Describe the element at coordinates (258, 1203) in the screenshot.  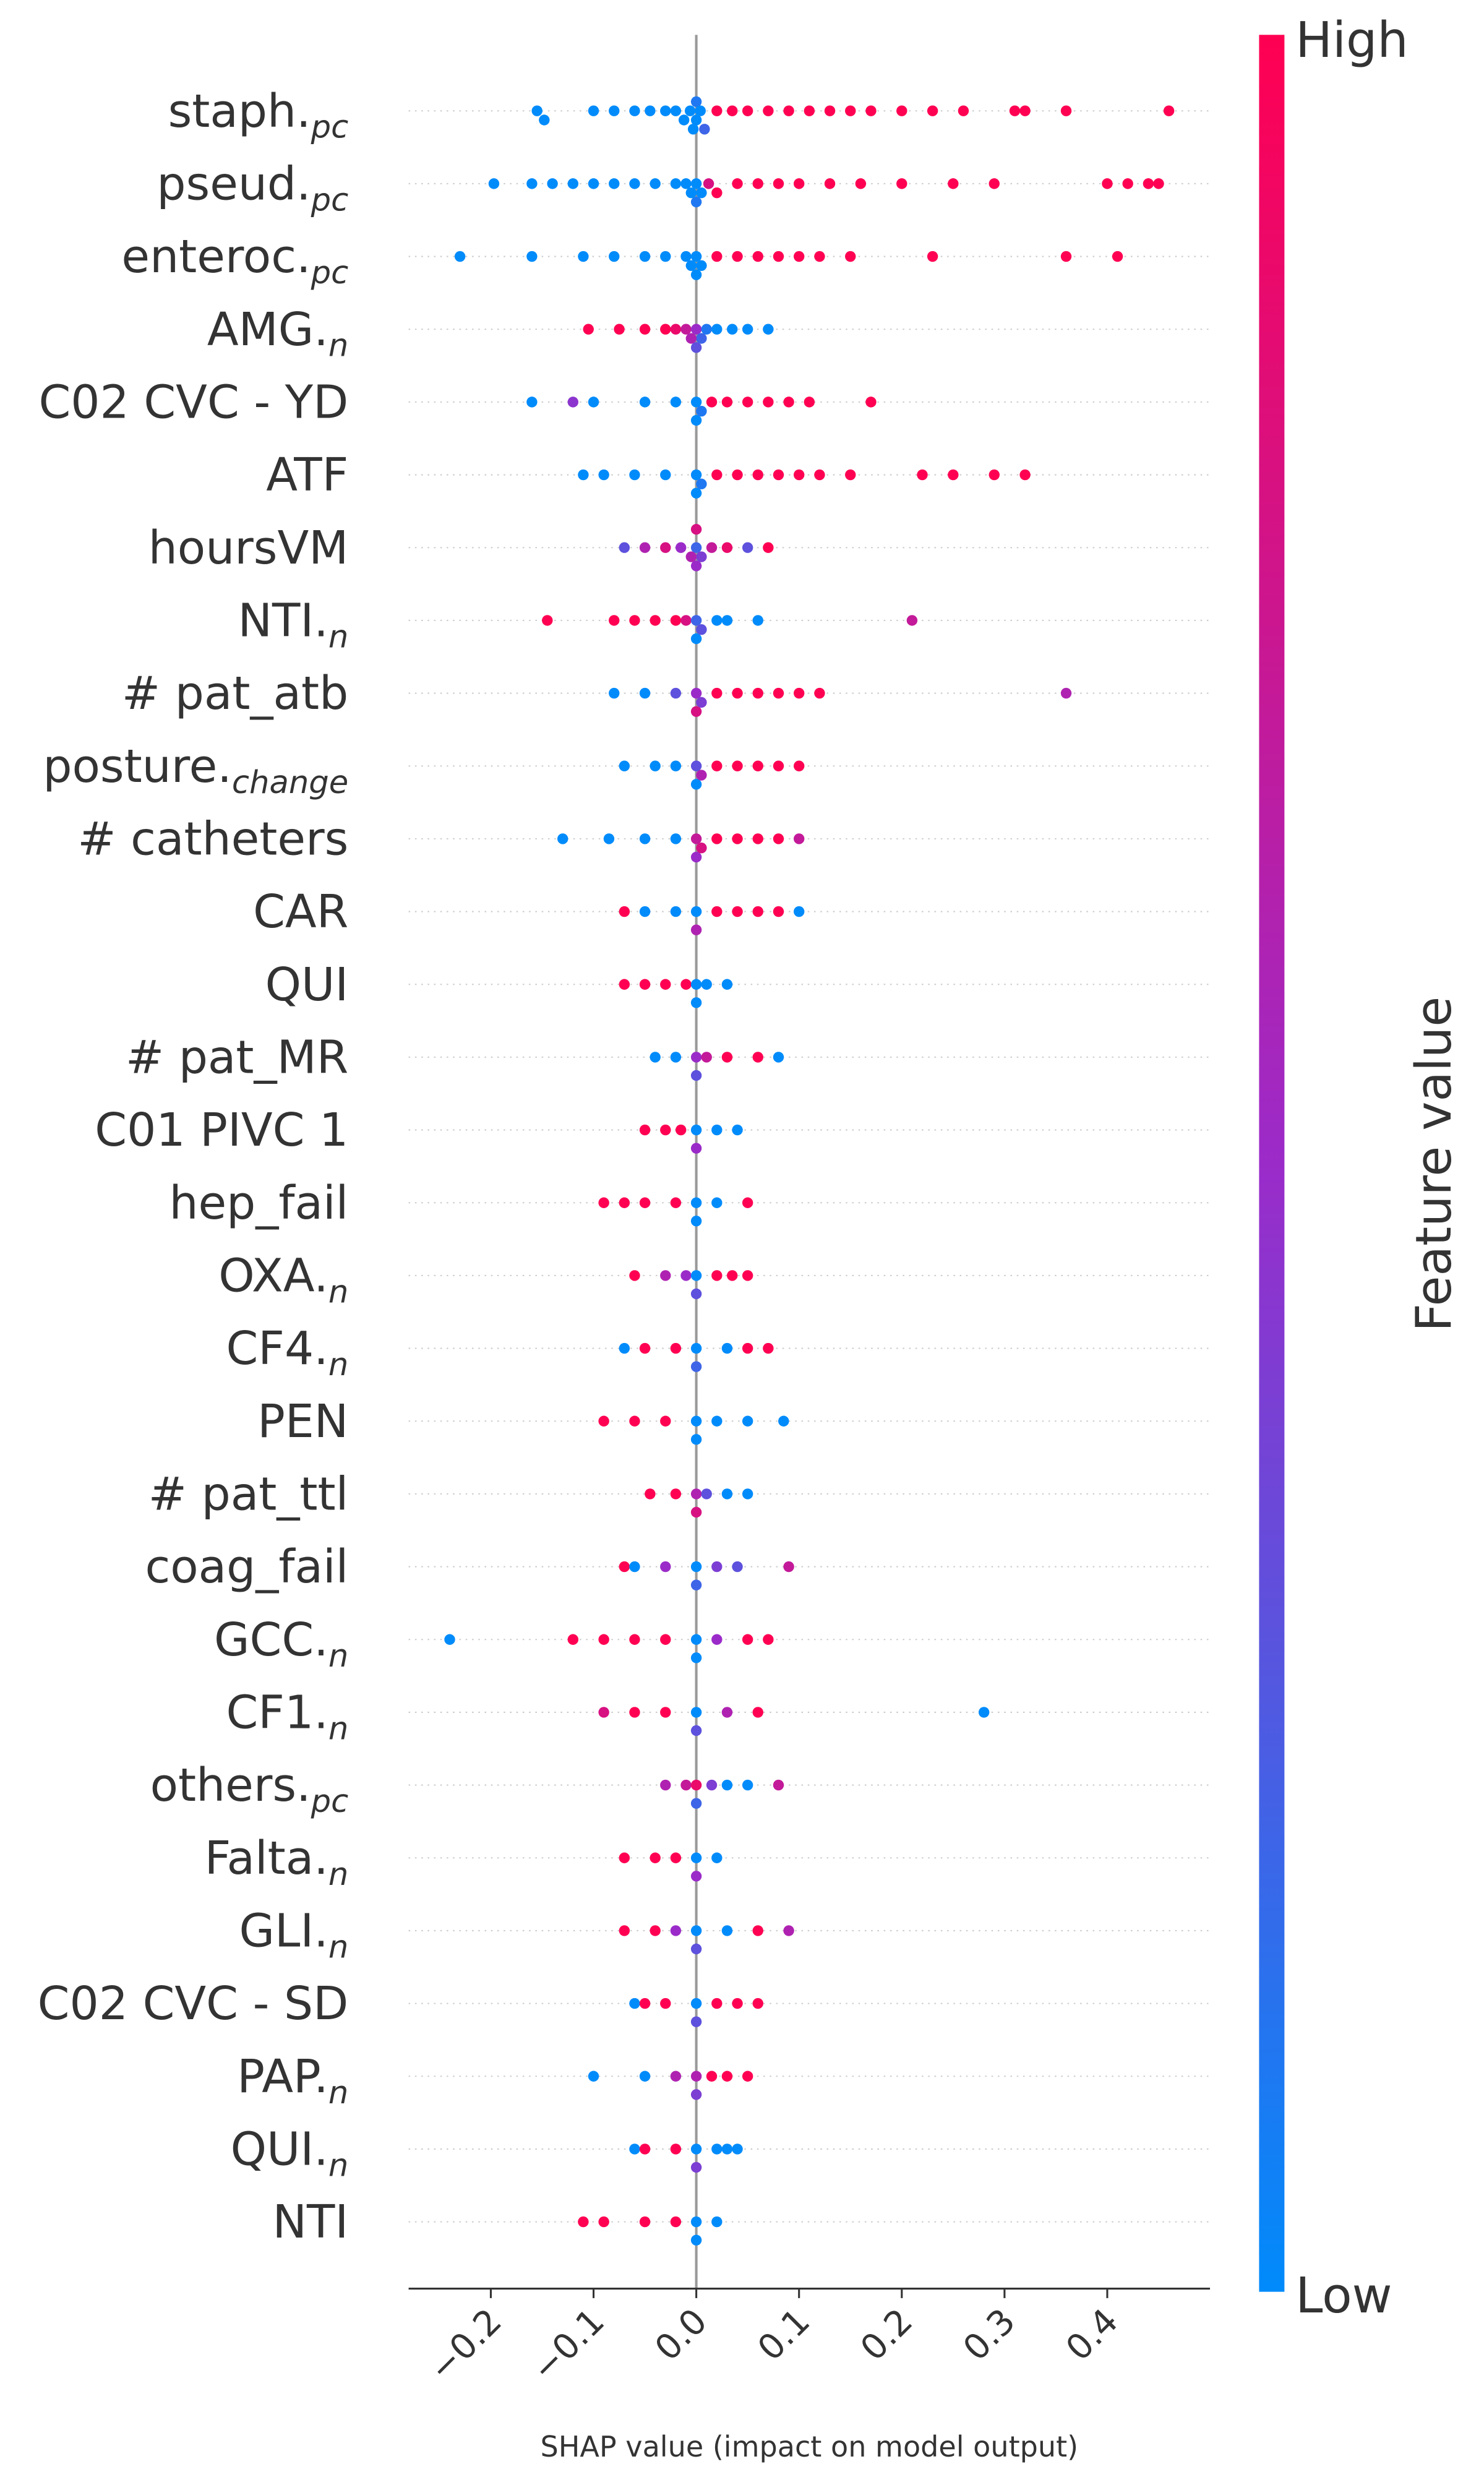
I see `feature-name: hep_fail` at that location.